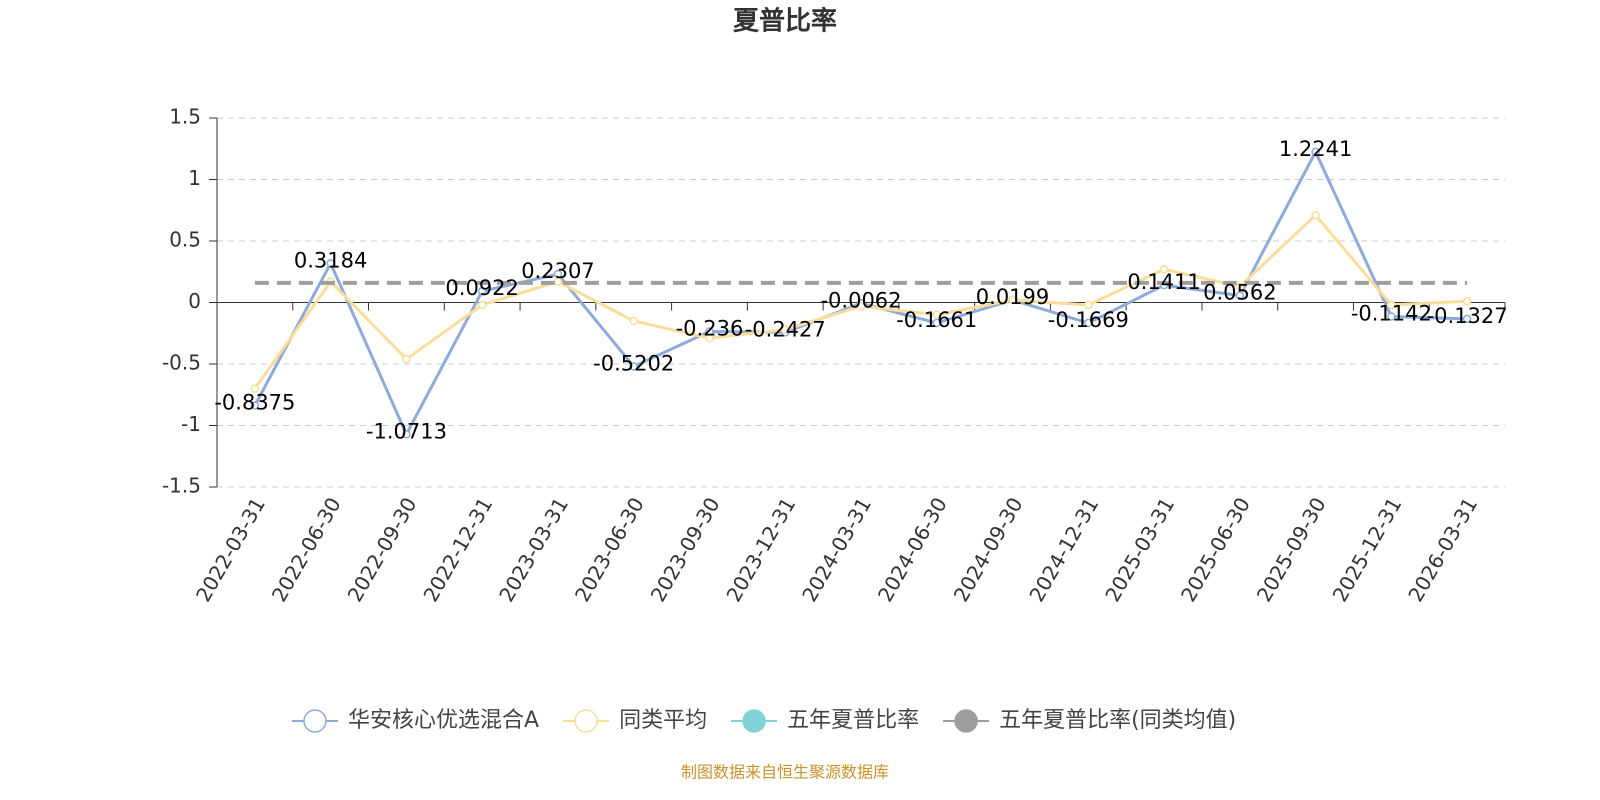 Image resolution: width=1600 pixels, height=800 pixels. I want to click on data-label: -0.1142, so click(1391, 314).